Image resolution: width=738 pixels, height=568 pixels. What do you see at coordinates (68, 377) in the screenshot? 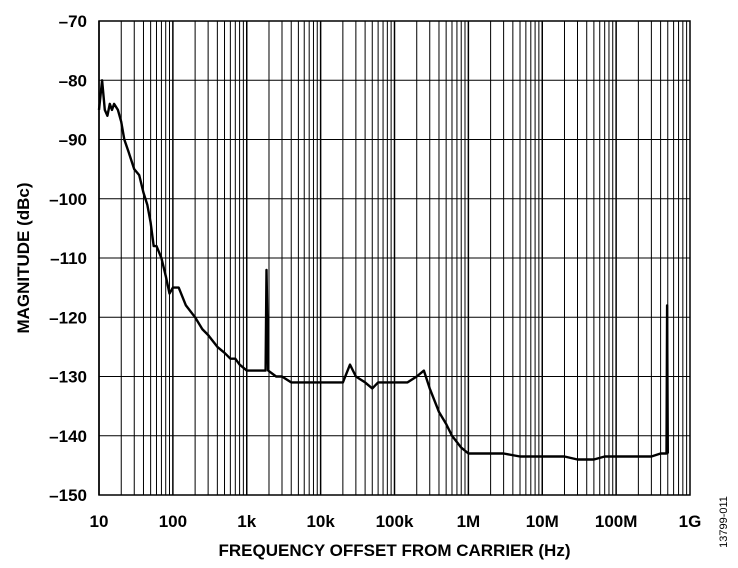
I see `y-tick-label: –130` at bounding box center [68, 377].